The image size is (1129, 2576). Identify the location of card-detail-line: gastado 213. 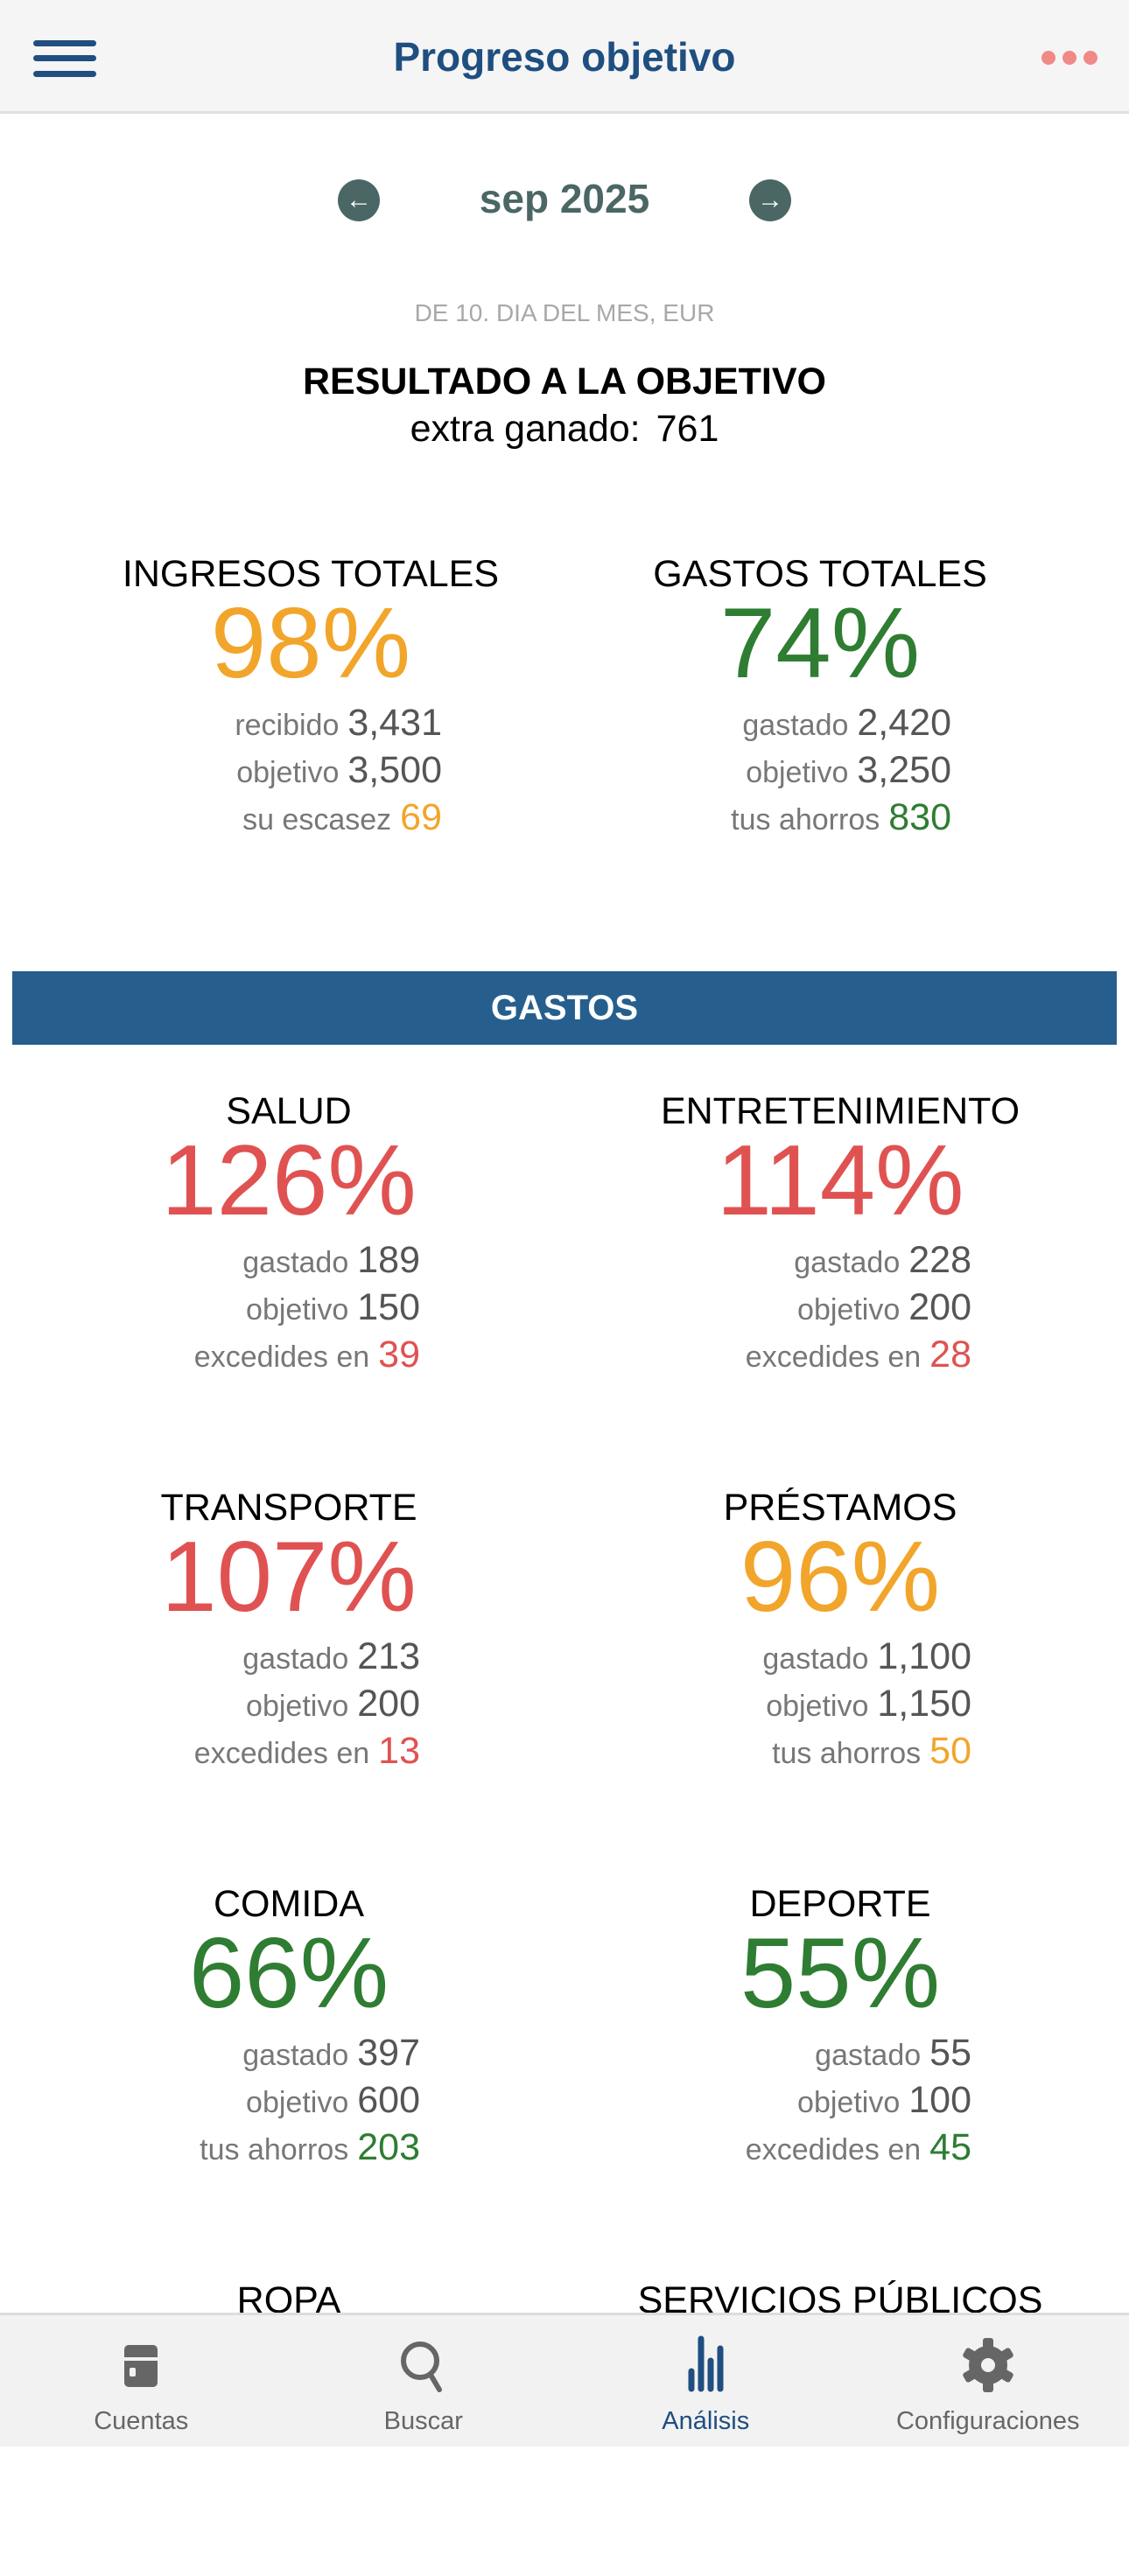
(223, 1657).